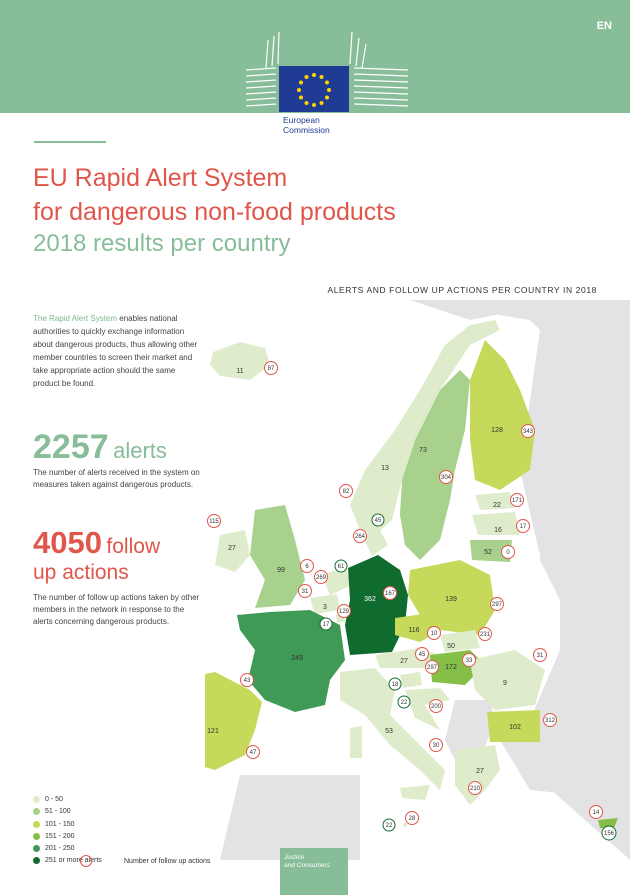  I want to click on followup-label-belgium: 31, so click(305, 592).